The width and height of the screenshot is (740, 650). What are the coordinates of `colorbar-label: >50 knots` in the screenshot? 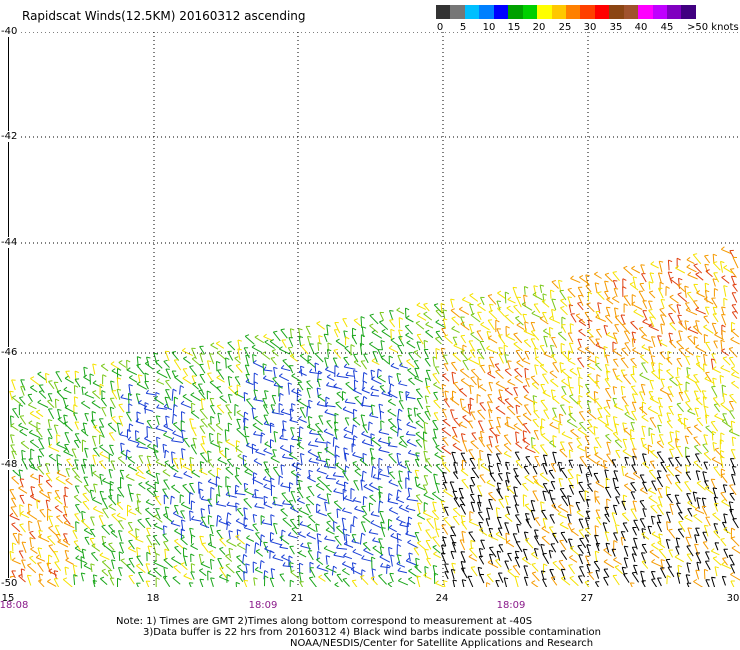 It's located at (713, 27).